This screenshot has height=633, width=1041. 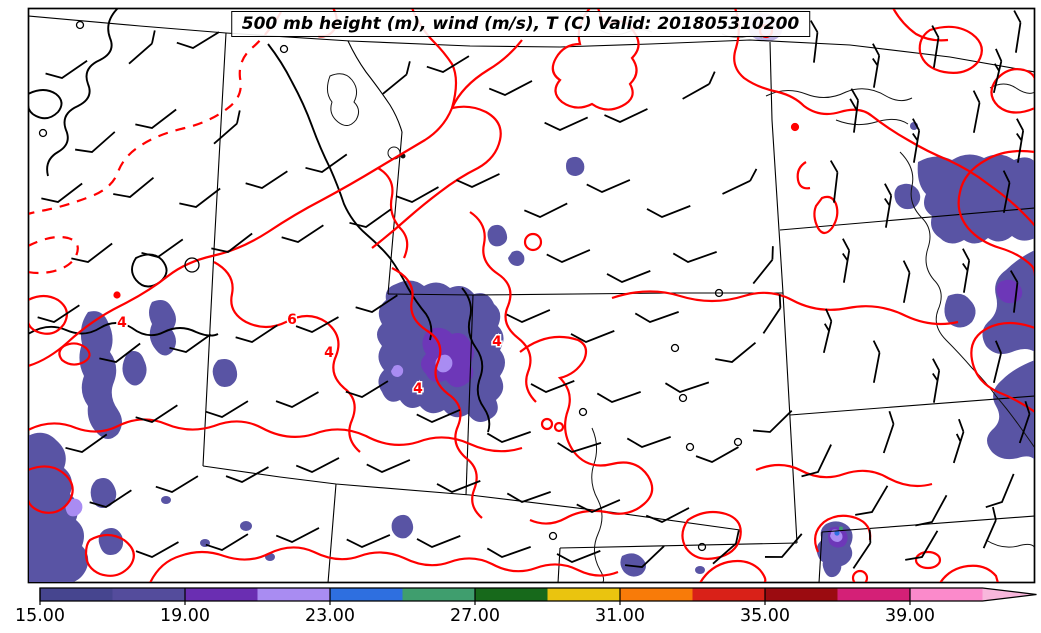 I want to click on colorbar-tick-label: 23.00, so click(x=330, y=616).